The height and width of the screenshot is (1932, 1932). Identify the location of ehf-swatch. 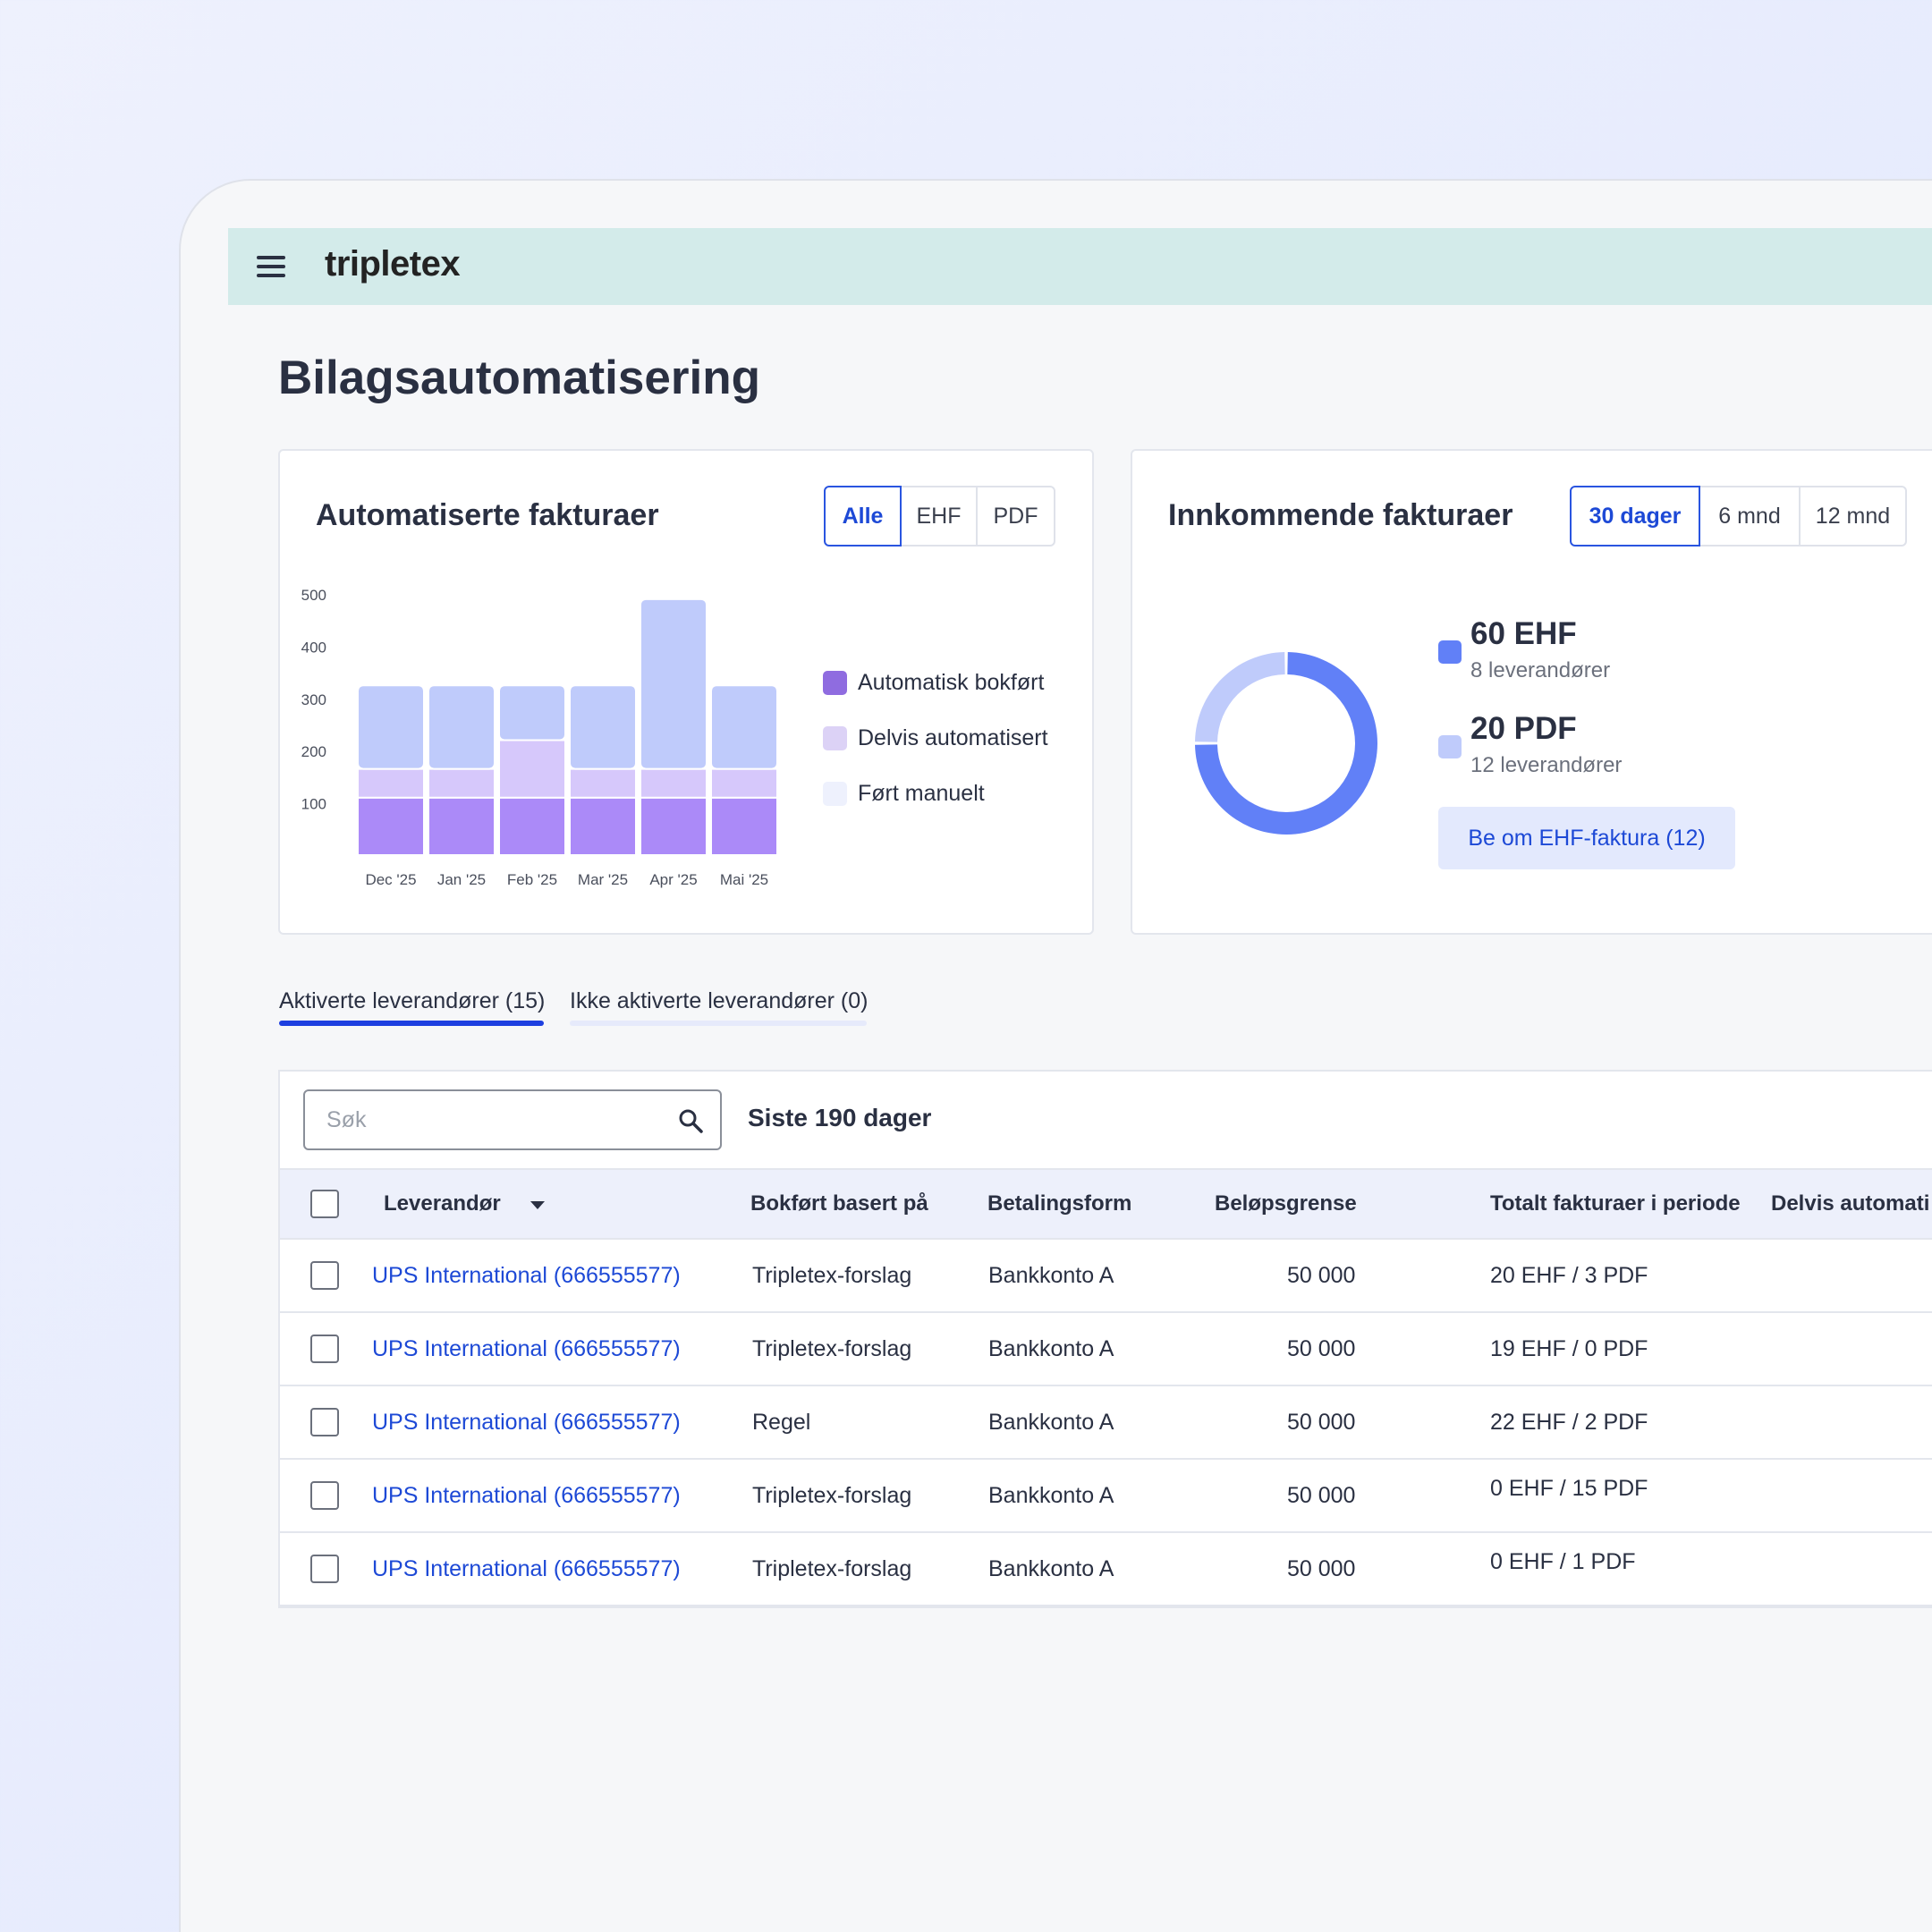
(1450, 652).